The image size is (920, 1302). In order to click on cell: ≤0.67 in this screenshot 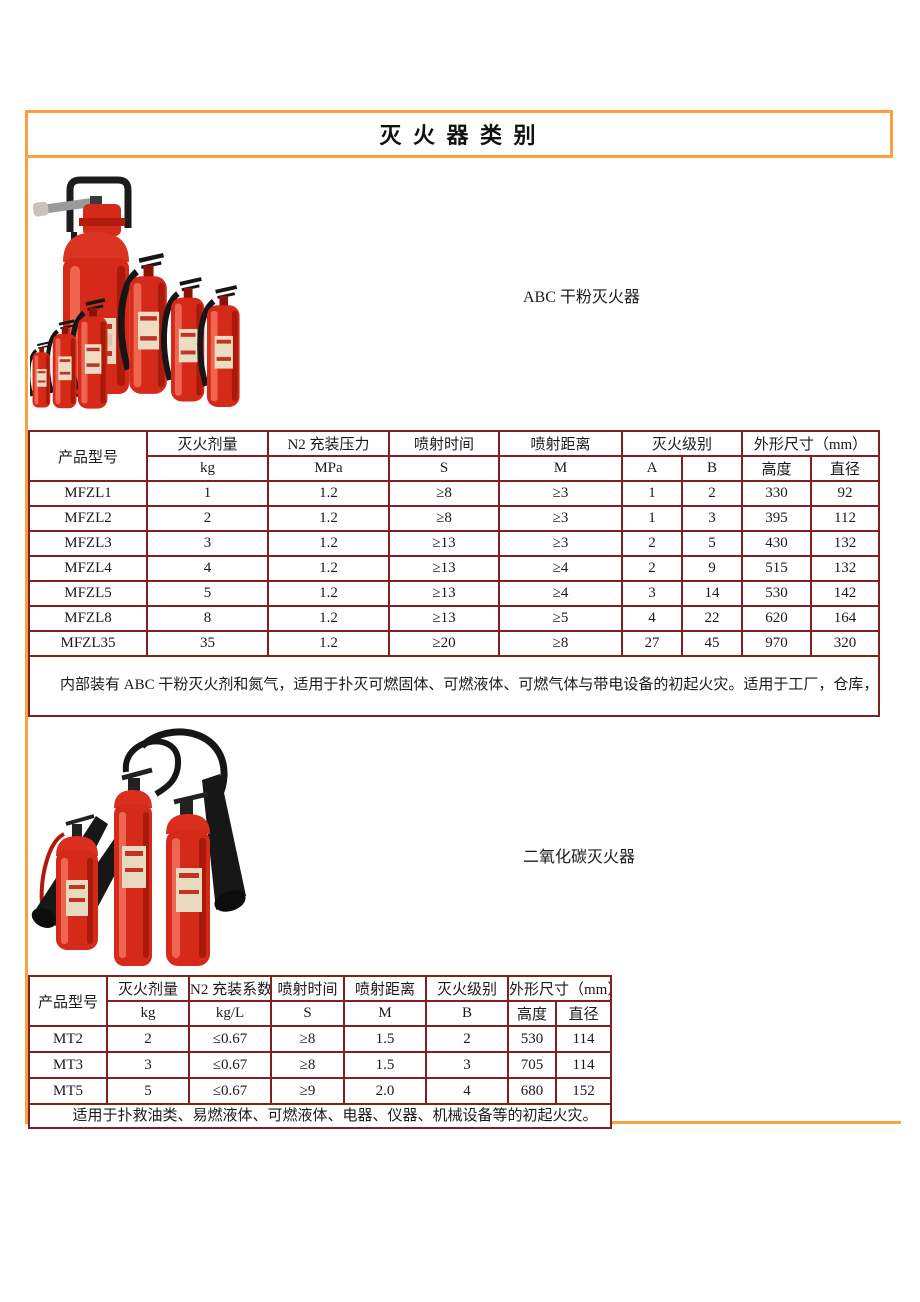, I will do `click(230, 1091)`.